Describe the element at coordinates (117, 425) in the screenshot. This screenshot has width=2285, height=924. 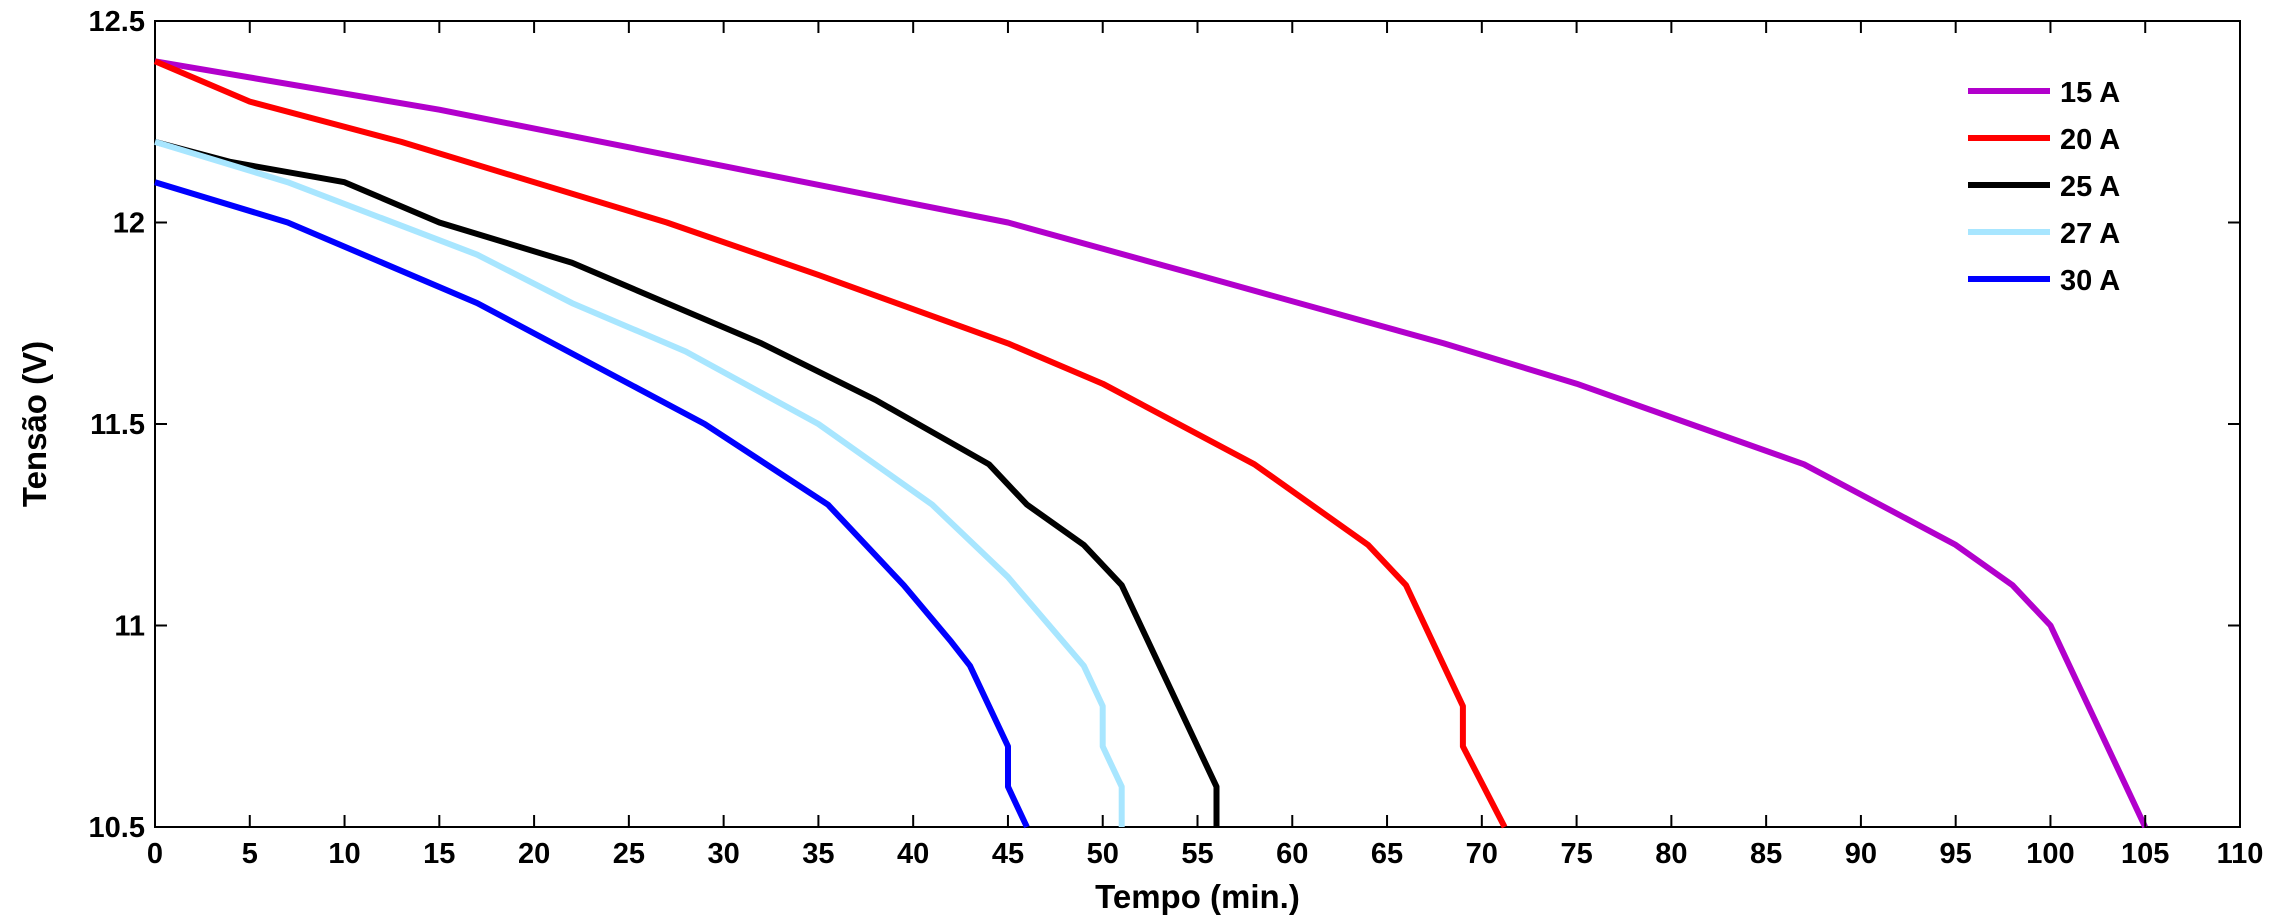
I see `y-tick-label: 11.5` at that location.